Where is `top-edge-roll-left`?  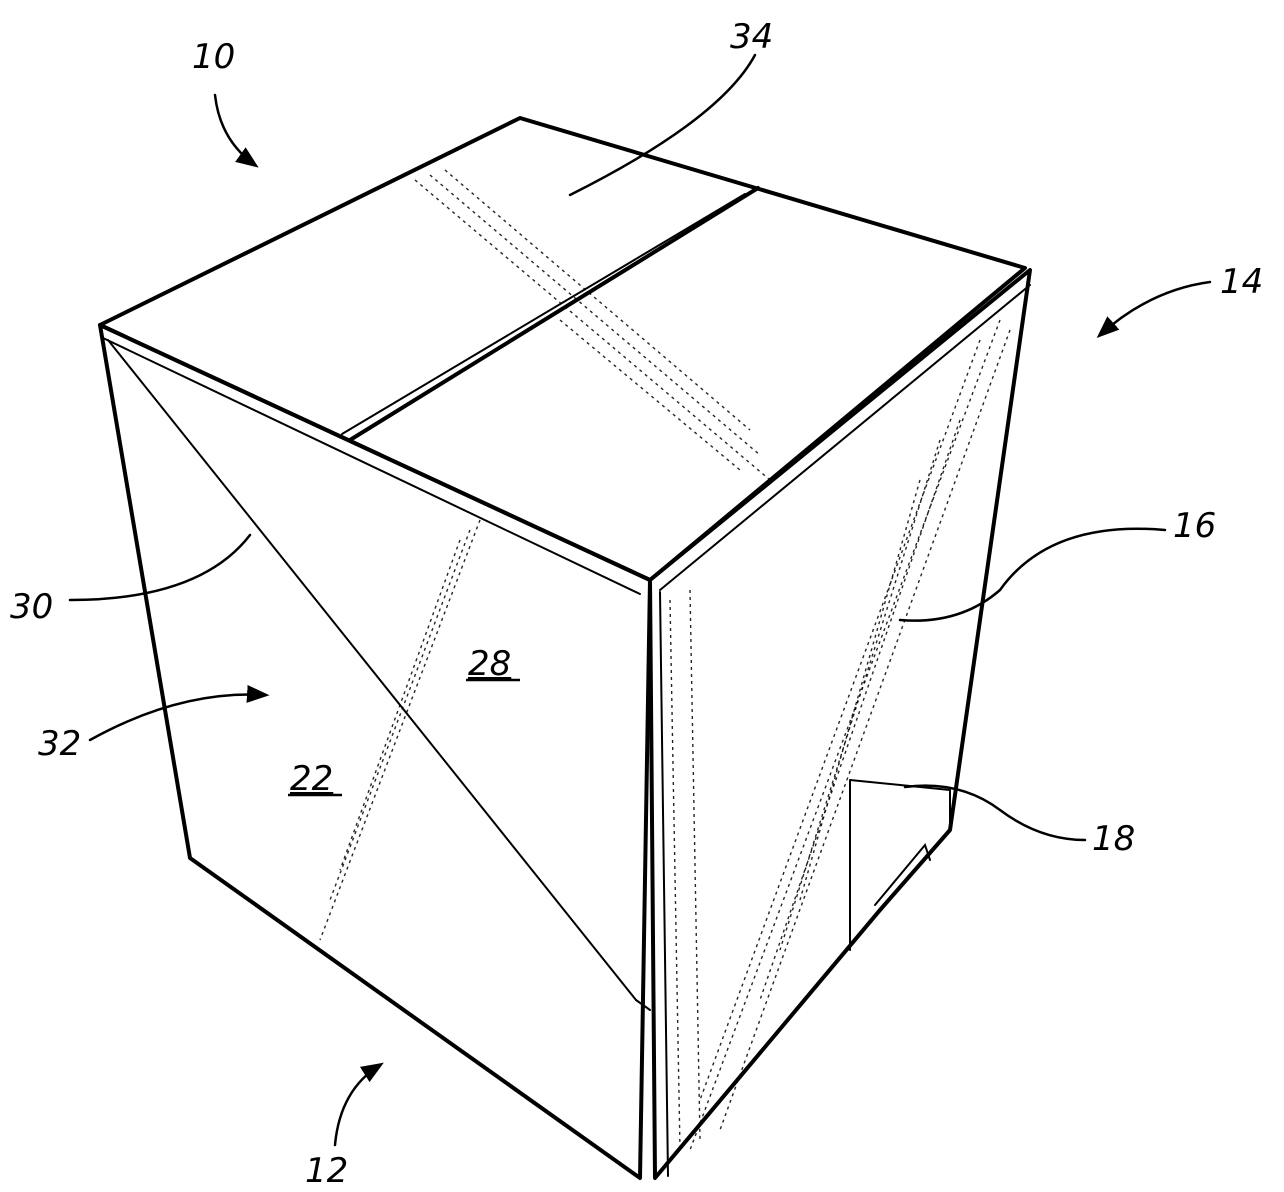 top-edge-roll-left is located at coordinates (371, 466).